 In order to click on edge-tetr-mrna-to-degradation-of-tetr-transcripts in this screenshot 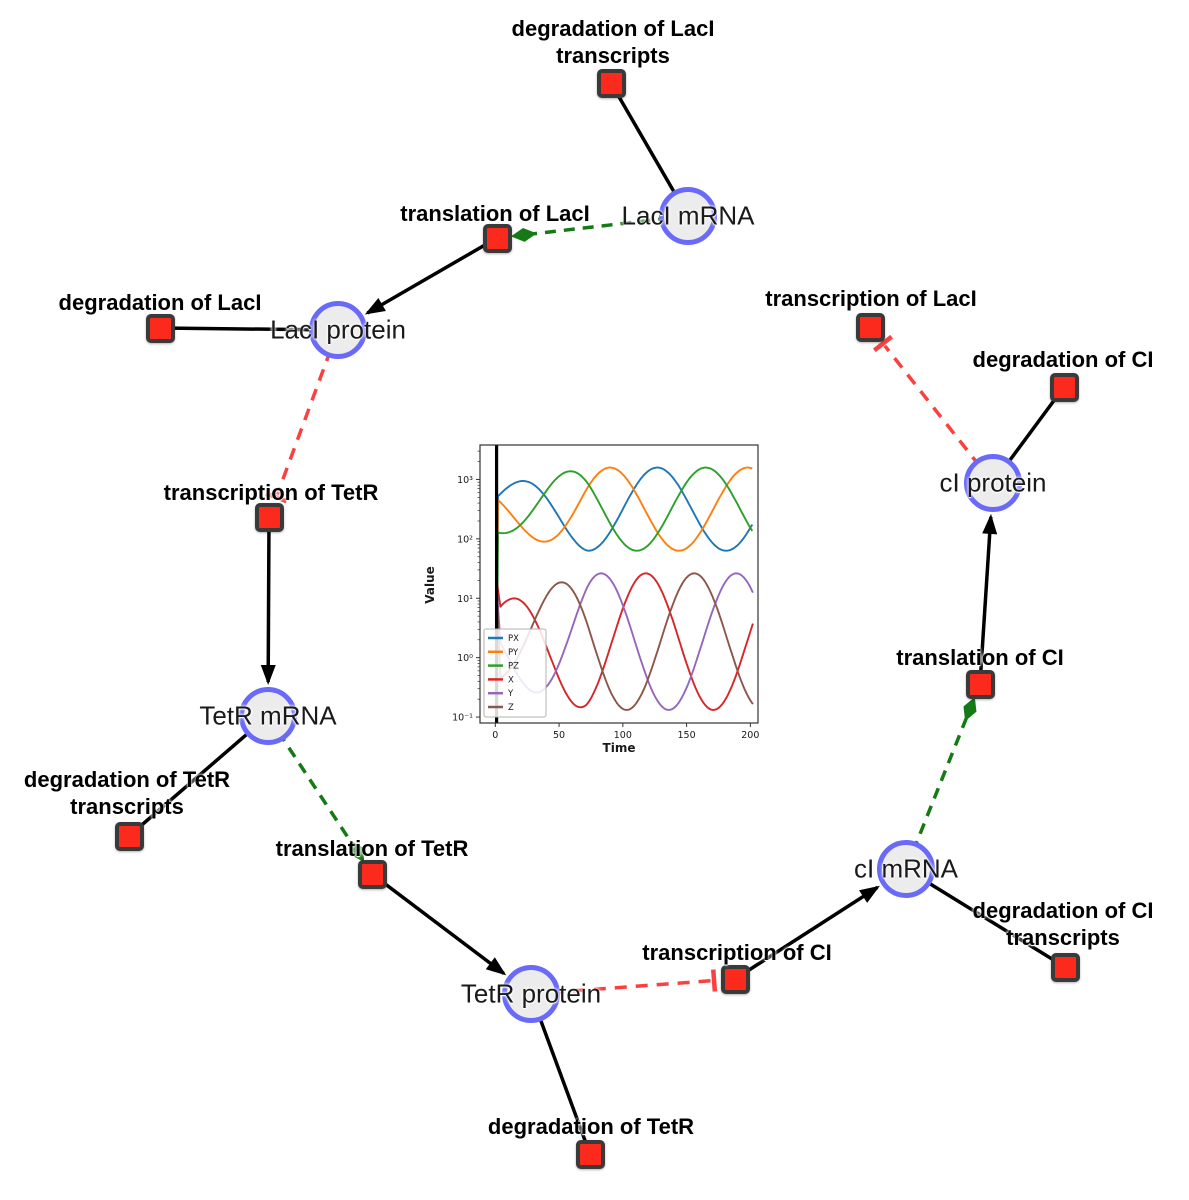, I will do `click(198, 776)`.